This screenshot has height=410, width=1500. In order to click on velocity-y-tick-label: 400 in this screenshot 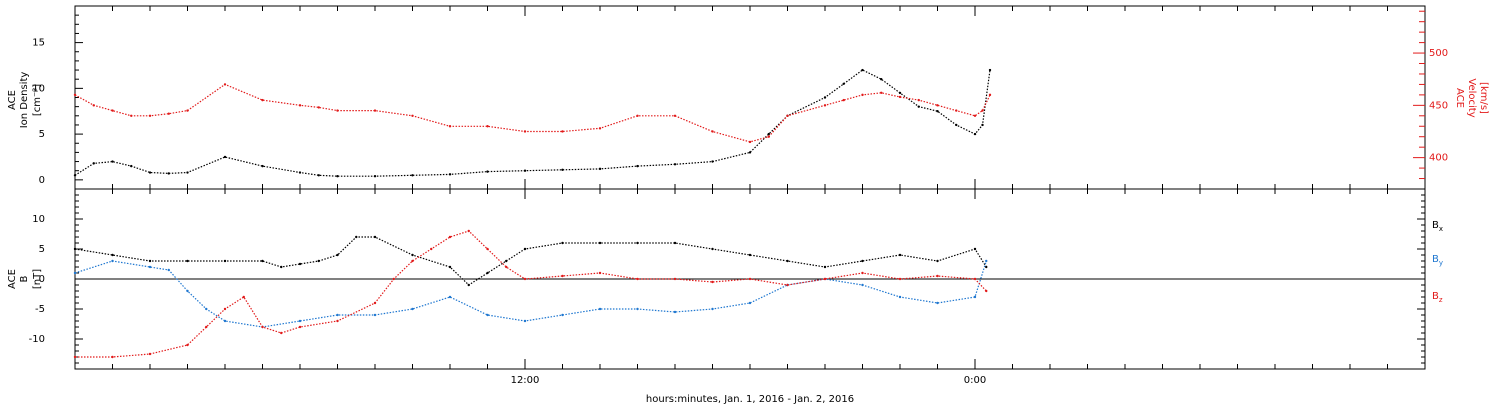, I will do `click(1438, 158)`.